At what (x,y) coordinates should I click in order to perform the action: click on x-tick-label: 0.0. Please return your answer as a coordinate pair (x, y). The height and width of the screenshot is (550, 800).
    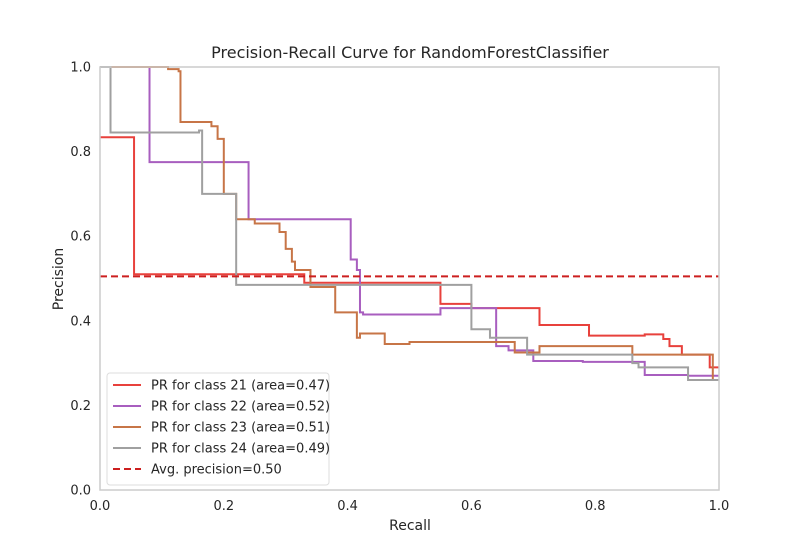
    Looking at the image, I should click on (100, 506).